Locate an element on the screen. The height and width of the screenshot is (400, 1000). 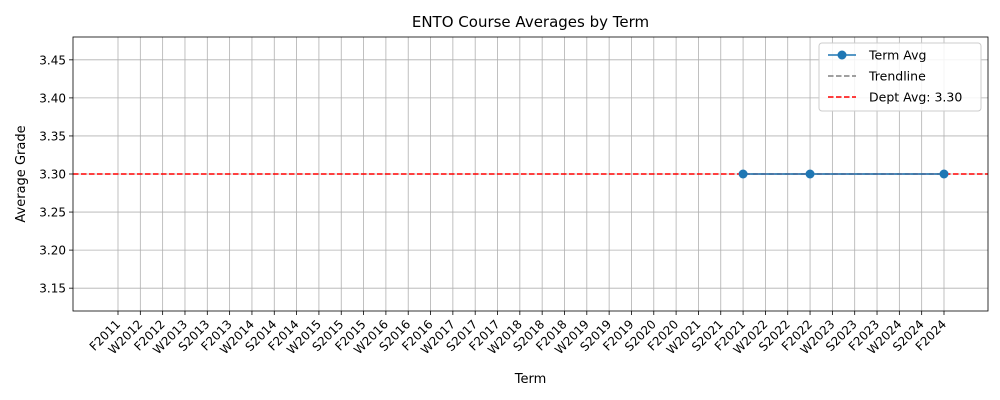
y-axis-ticks: 3.15 3.20 3.25 3.30 3.35 3.40 3.45 is located at coordinates (56, 174).